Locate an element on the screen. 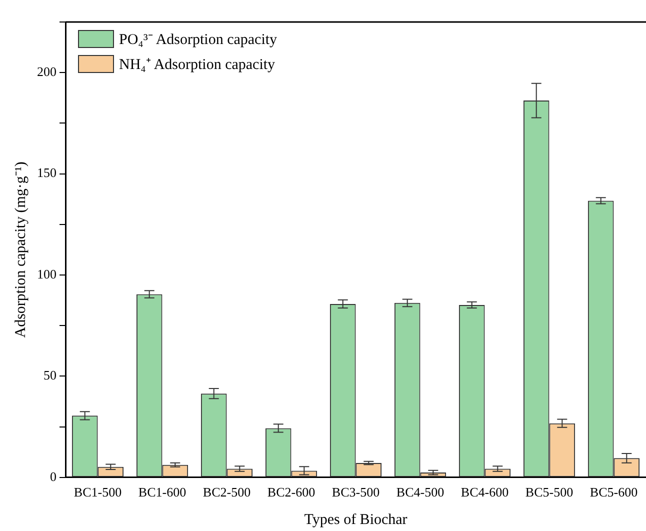  x-tick-label: BC4-500 is located at coordinates (420, 492).